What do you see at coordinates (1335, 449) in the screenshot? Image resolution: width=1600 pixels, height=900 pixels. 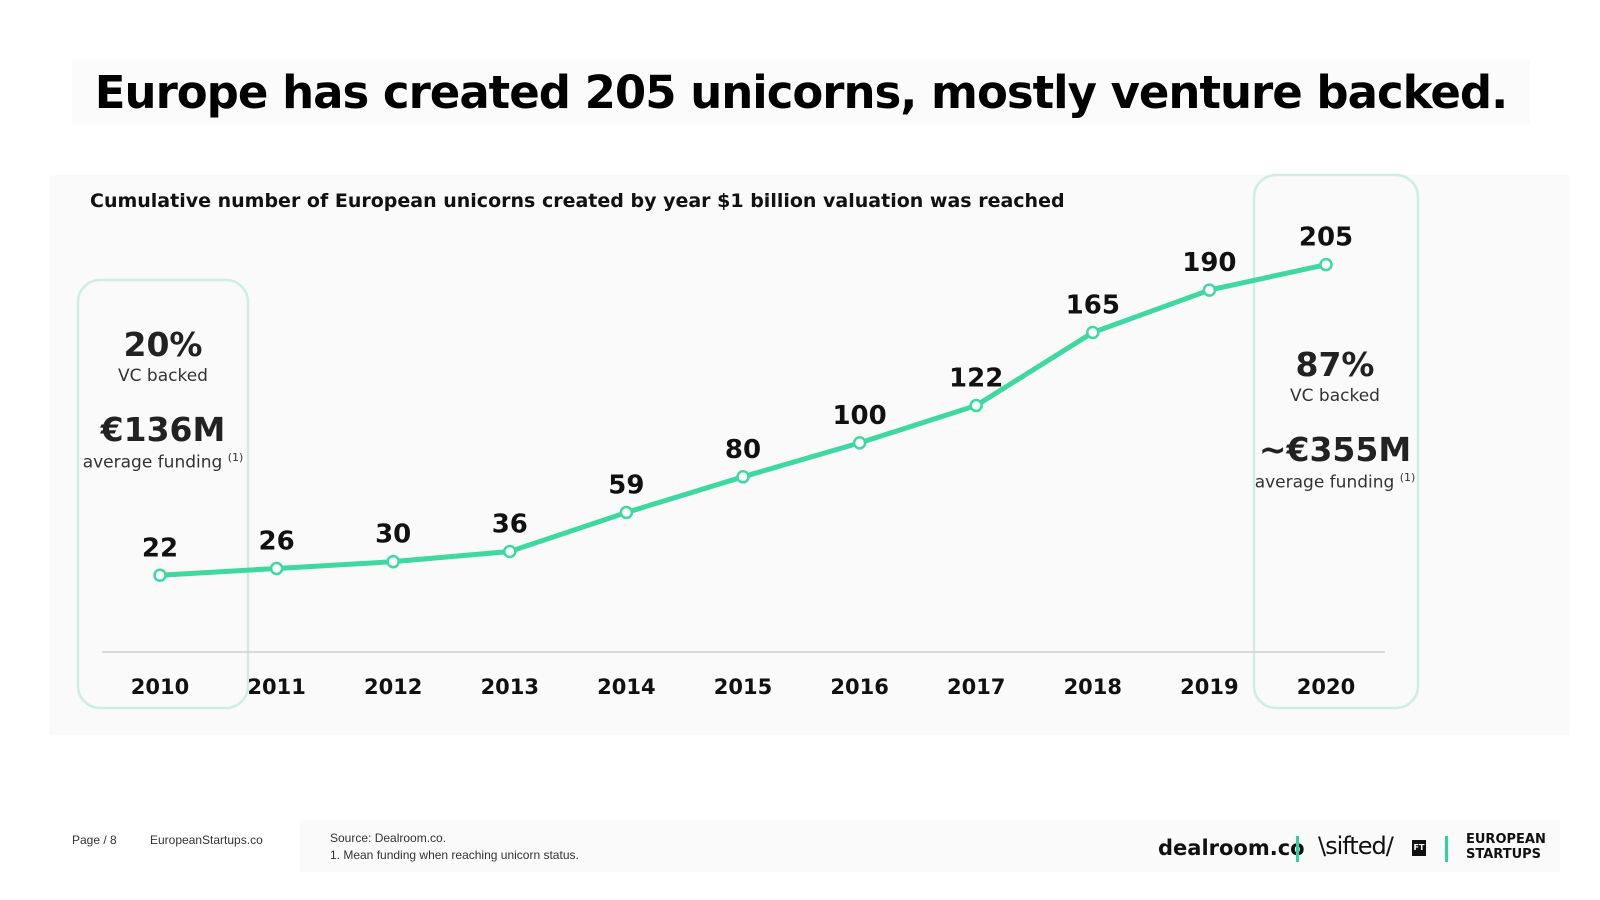 I see `right-funding-value: ~€355M` at bounding box center [1335, 449].